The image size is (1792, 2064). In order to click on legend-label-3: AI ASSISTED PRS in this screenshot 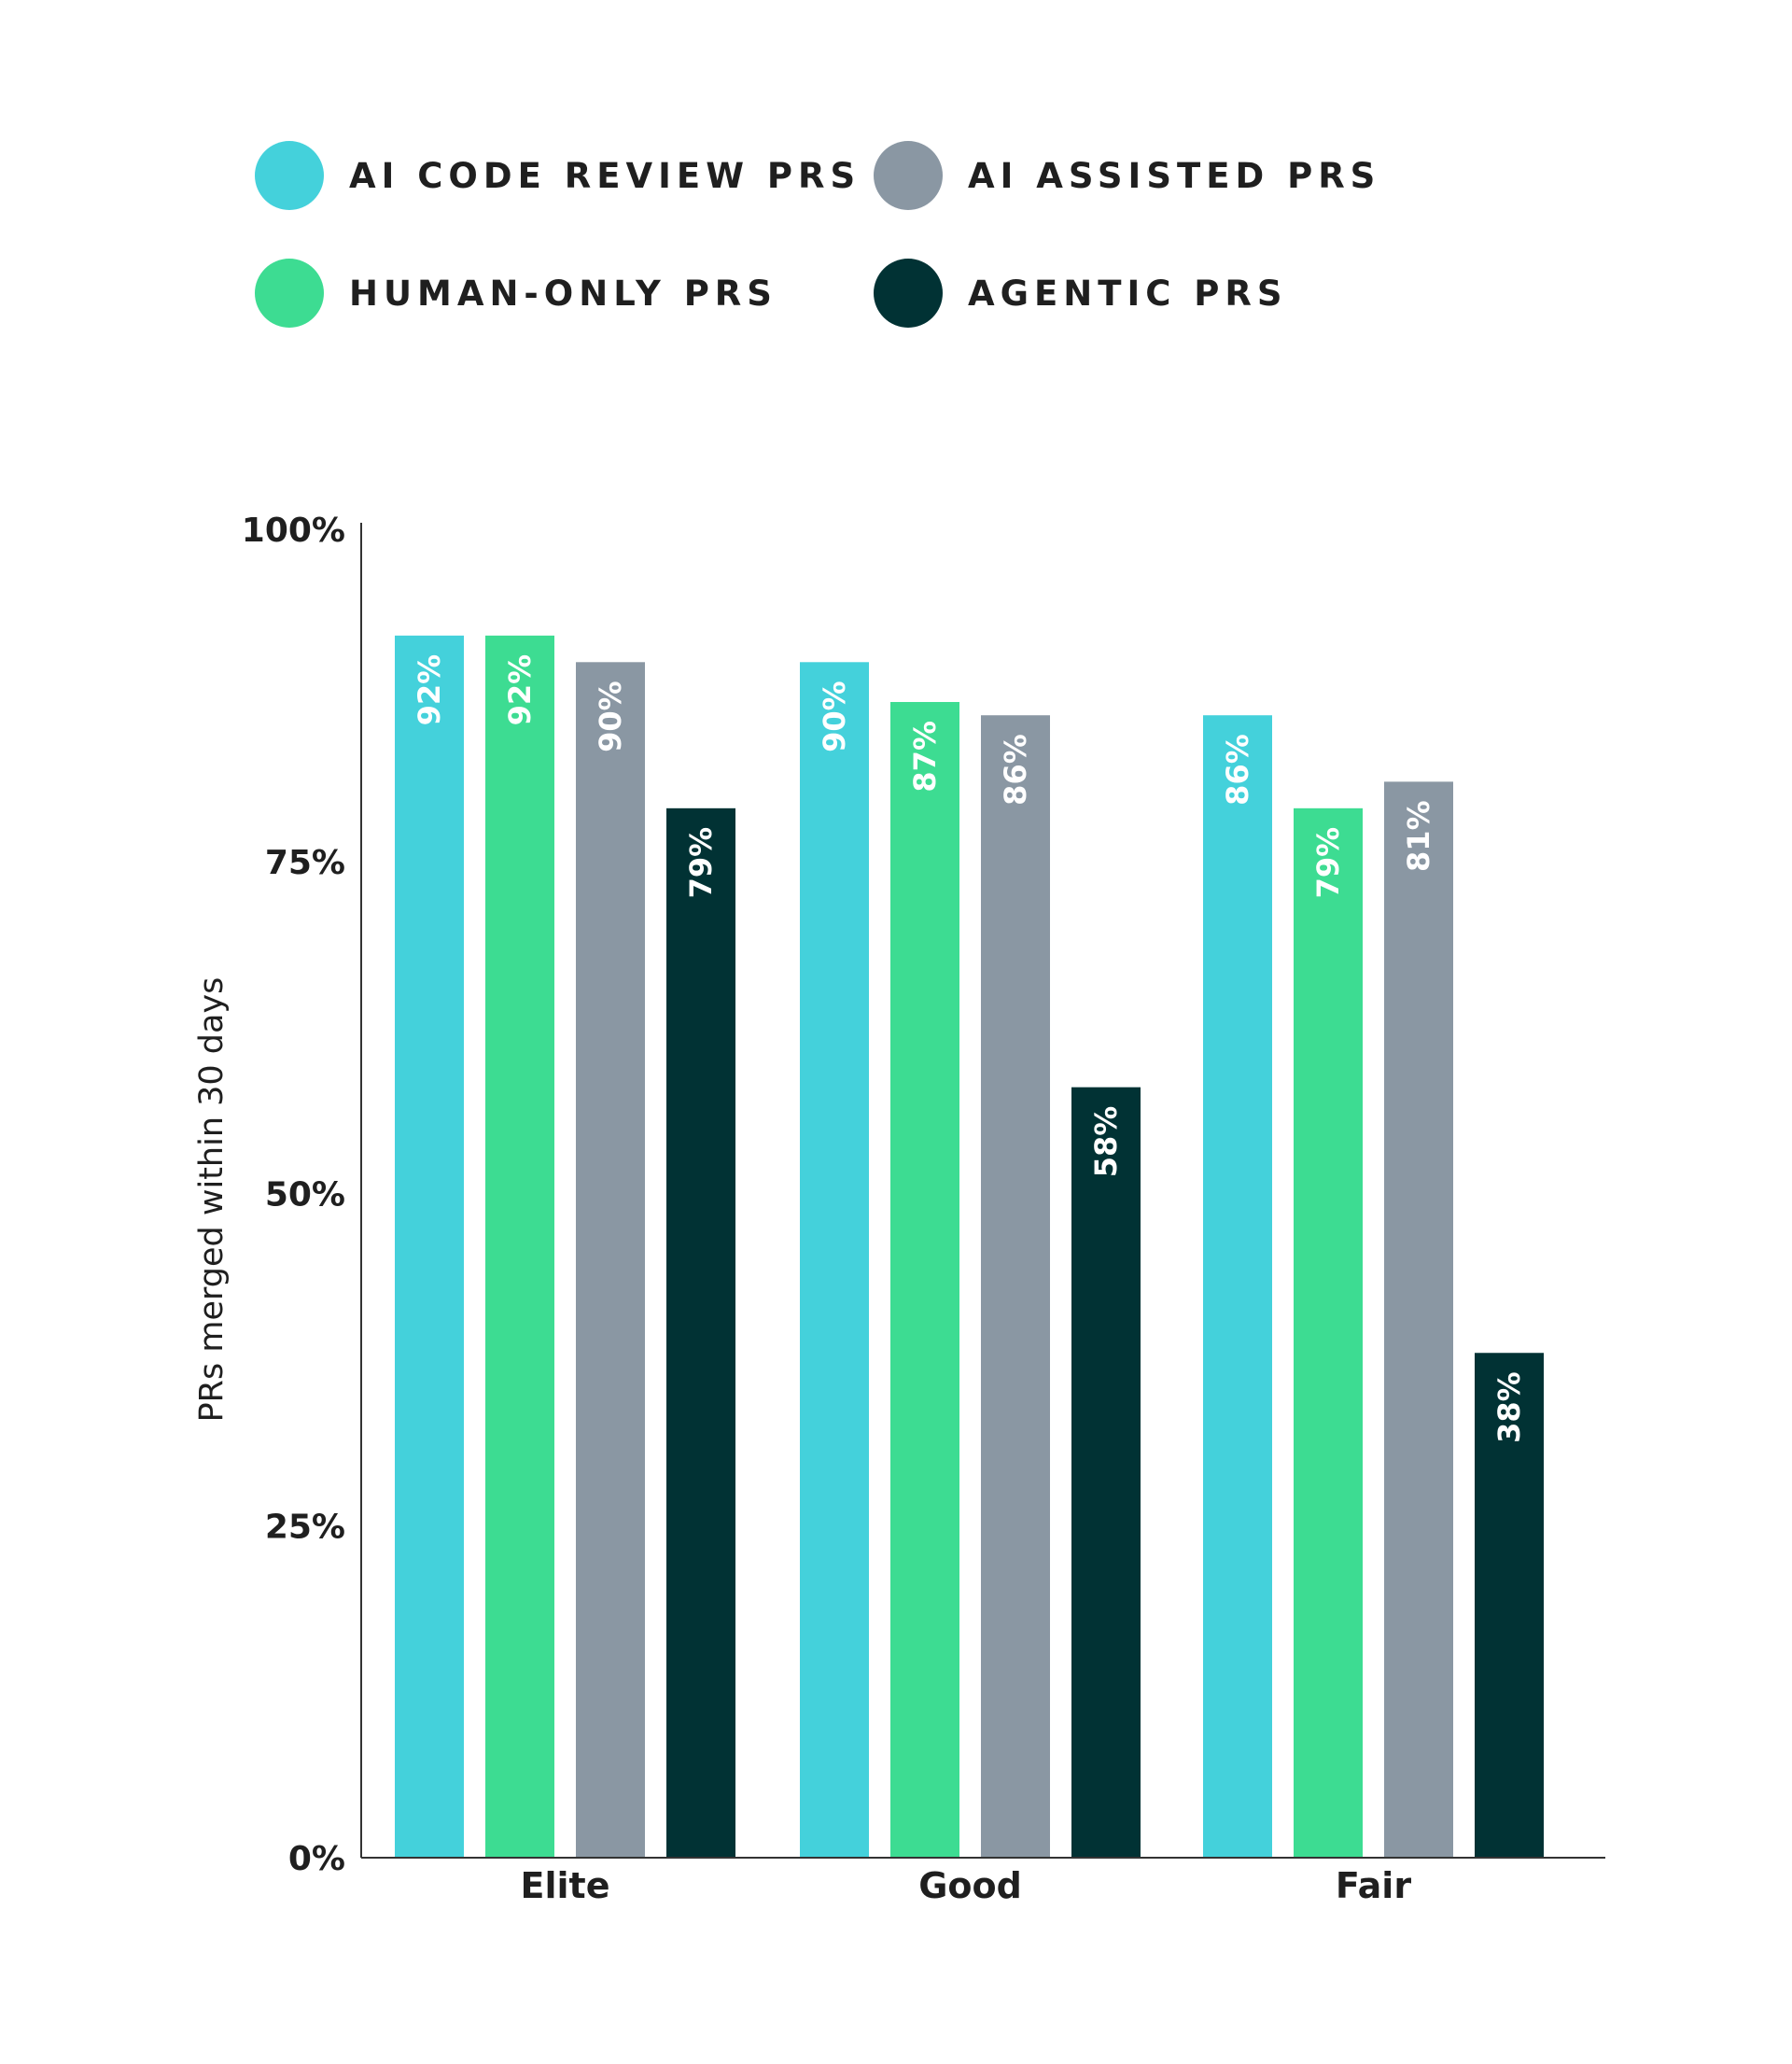, I will do `click(1174, 176)`.